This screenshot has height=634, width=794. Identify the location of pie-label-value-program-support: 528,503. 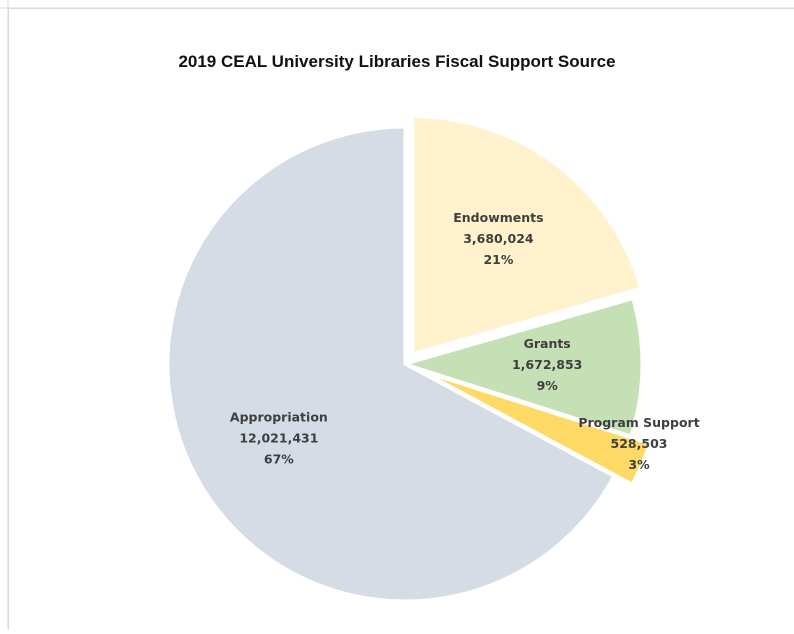
(639, 443).